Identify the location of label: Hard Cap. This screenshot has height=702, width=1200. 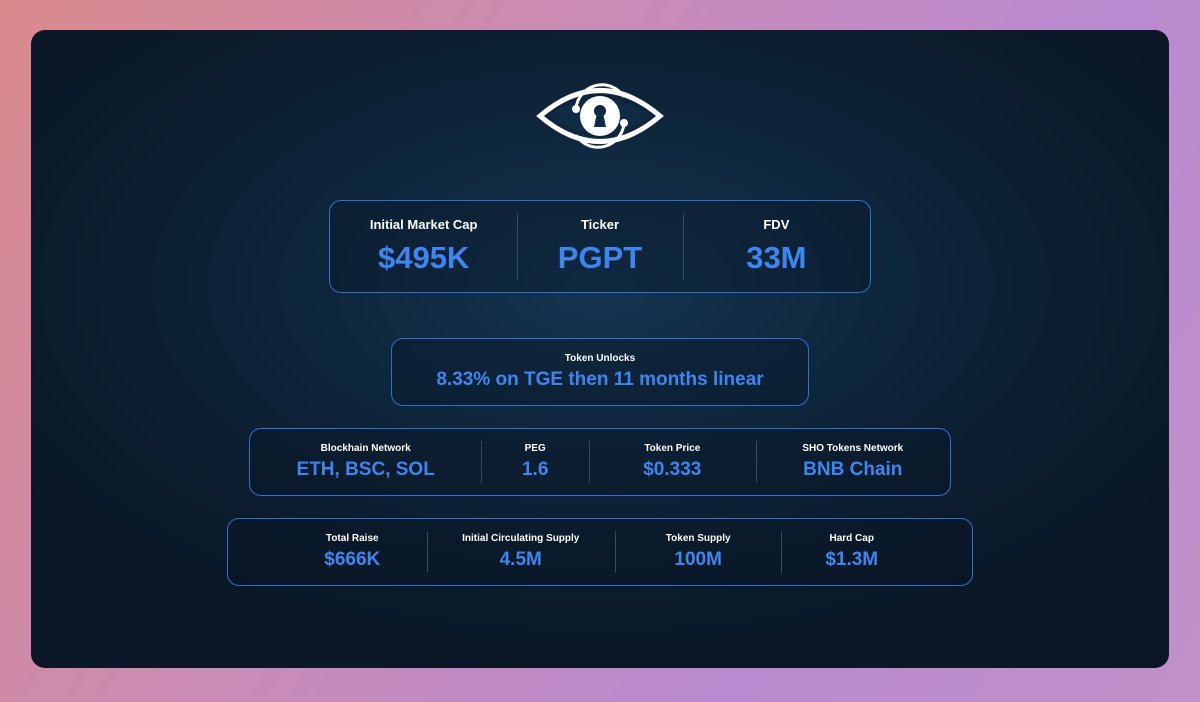
(851, 538).